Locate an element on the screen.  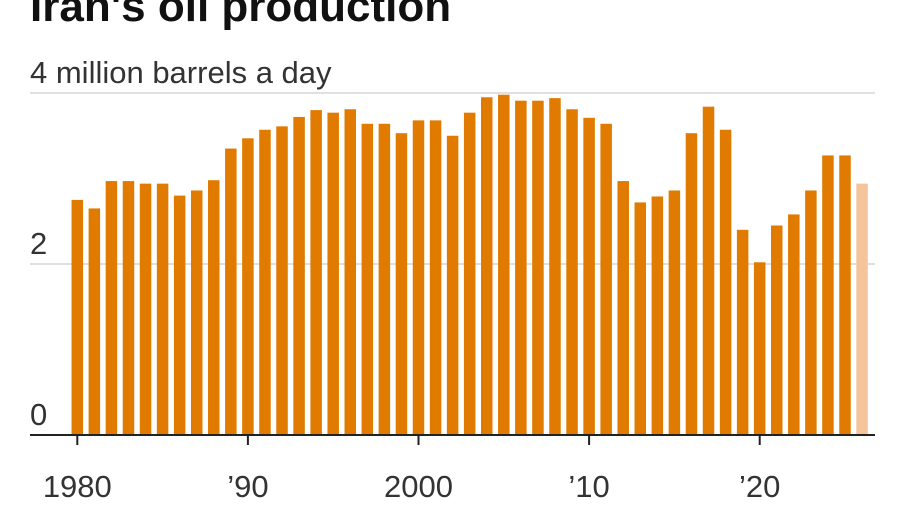
y-tick-label: 0 is located at coordinates (38, 414).